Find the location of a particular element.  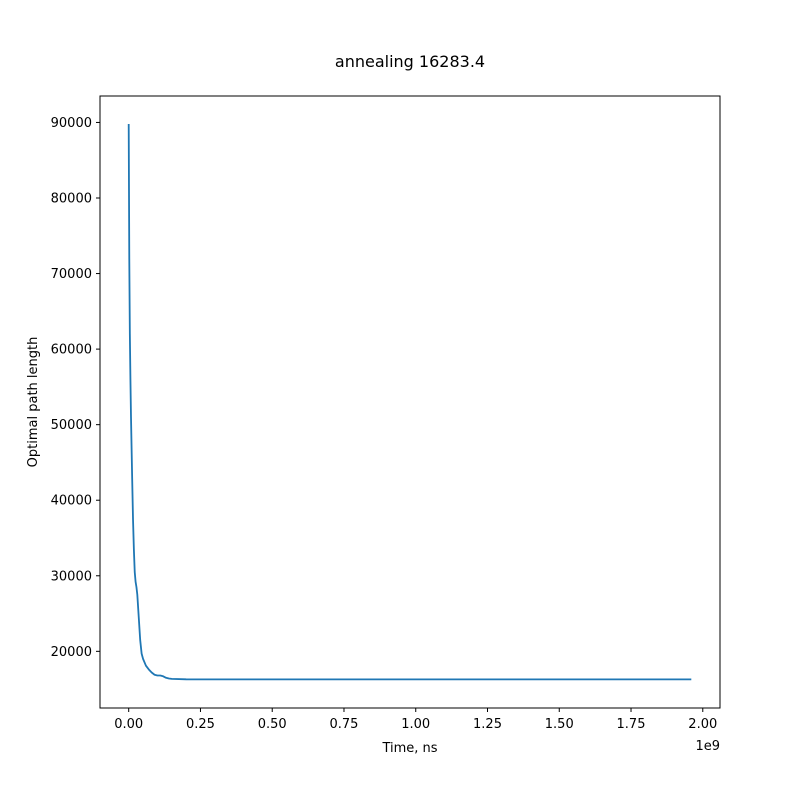

x-tick-label: 0.75 is located at coordinates (344, 724).